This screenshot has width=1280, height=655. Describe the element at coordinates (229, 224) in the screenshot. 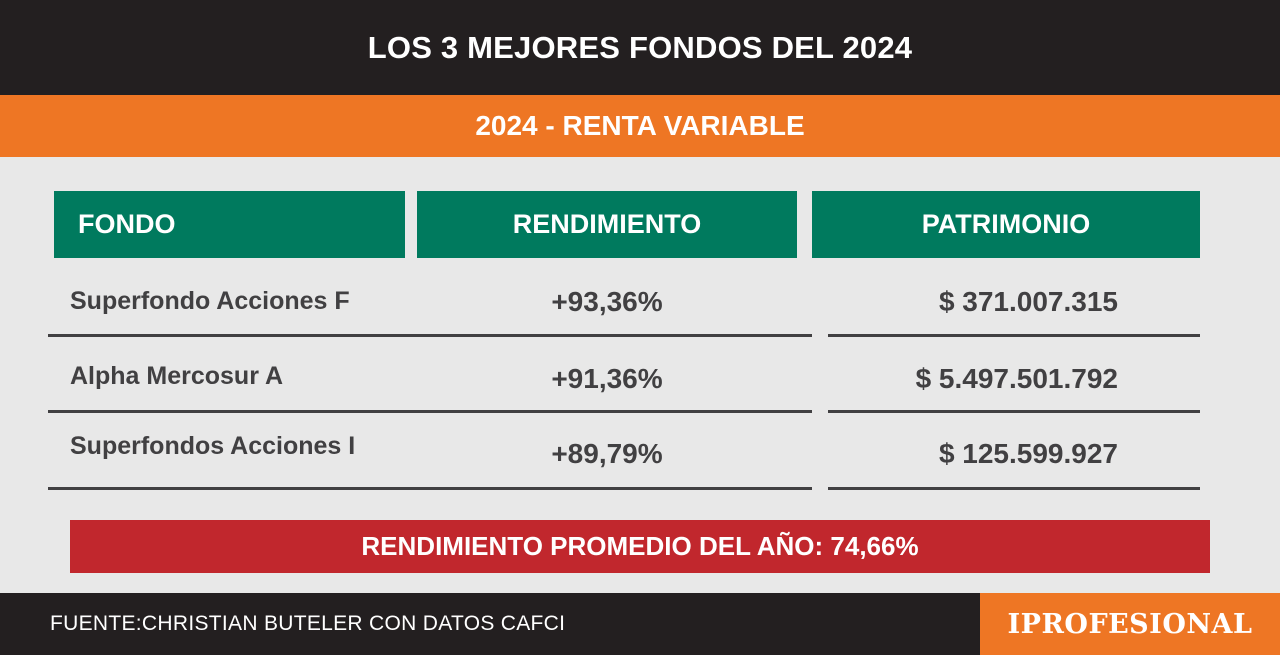

I see `column-header-fondo: FONDO` at that location.